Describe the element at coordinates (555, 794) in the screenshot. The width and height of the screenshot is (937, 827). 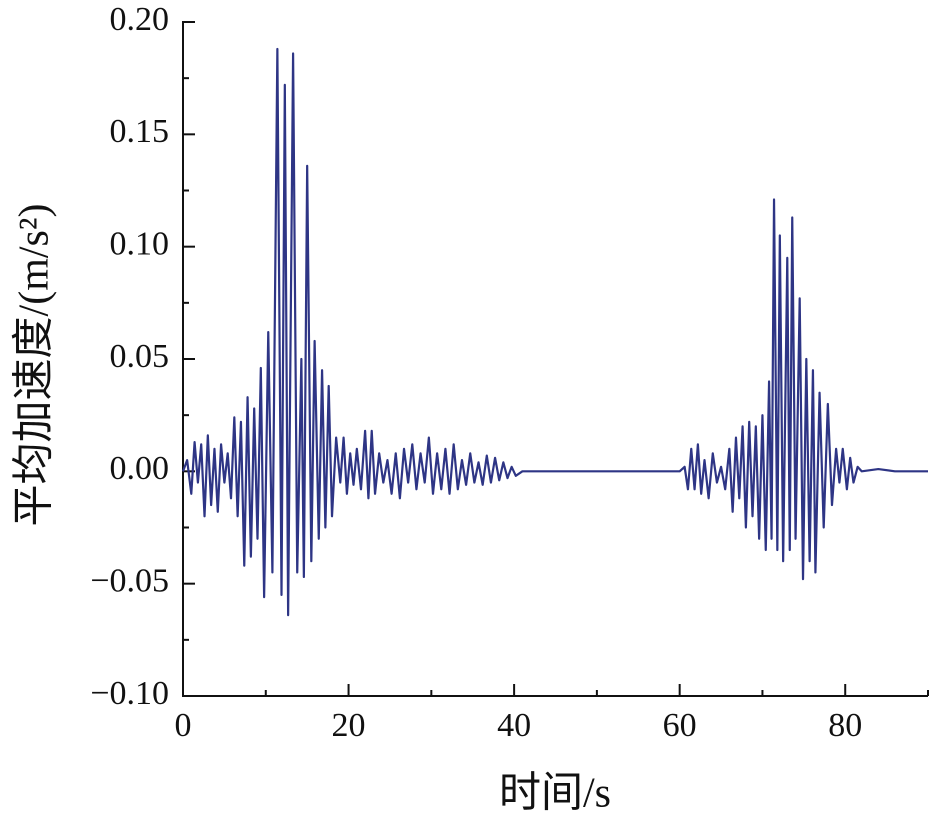
I see `x-axis-label: 时间/s` at that location.